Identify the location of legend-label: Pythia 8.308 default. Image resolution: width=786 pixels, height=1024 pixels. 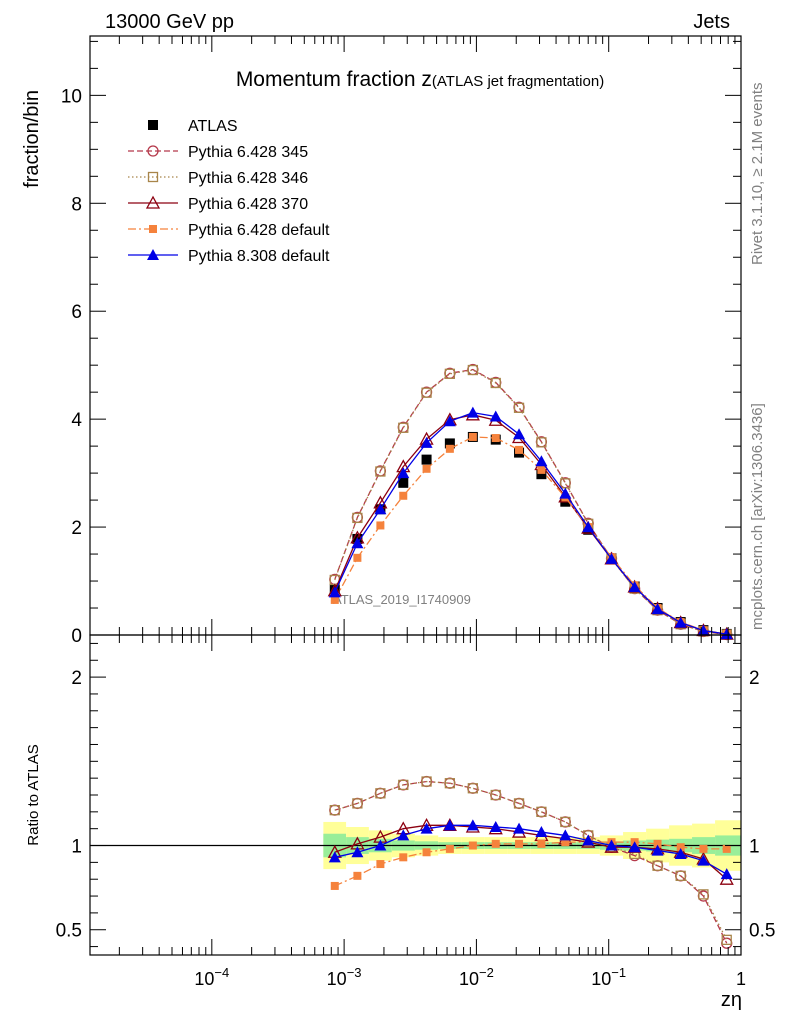
(259, 256).